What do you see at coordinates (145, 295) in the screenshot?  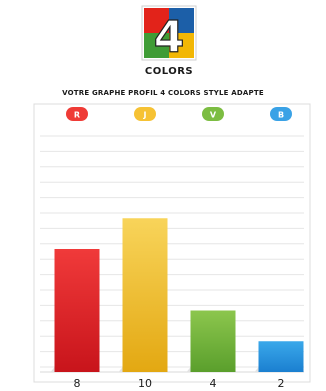 I see `bar-j` at bounding box center [145, 295].